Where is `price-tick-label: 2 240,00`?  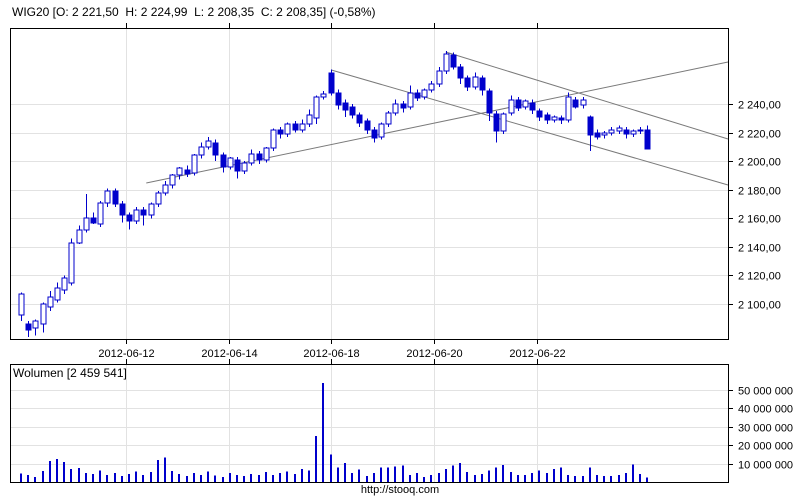 price-tick-label: 2 240,00 is located at coordinates (759, 106).